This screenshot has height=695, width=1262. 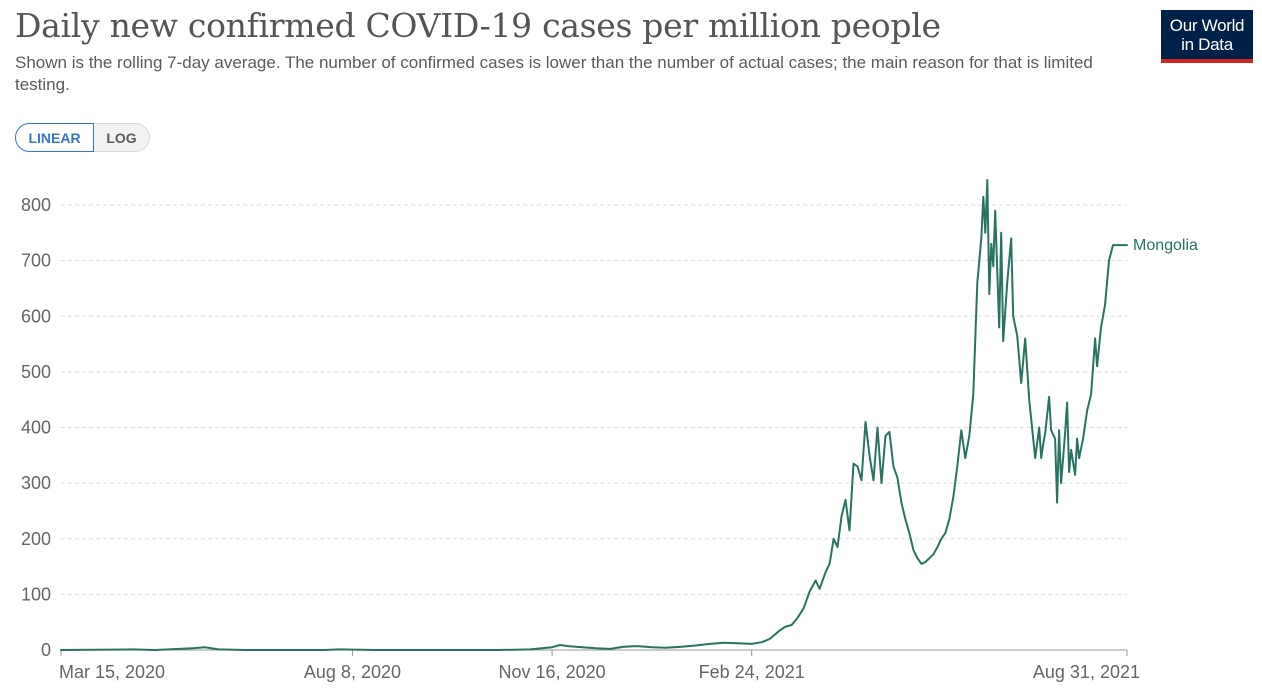 I want to click on x-tick-label: Aug 8, 2020, so click(x=352, y=672).